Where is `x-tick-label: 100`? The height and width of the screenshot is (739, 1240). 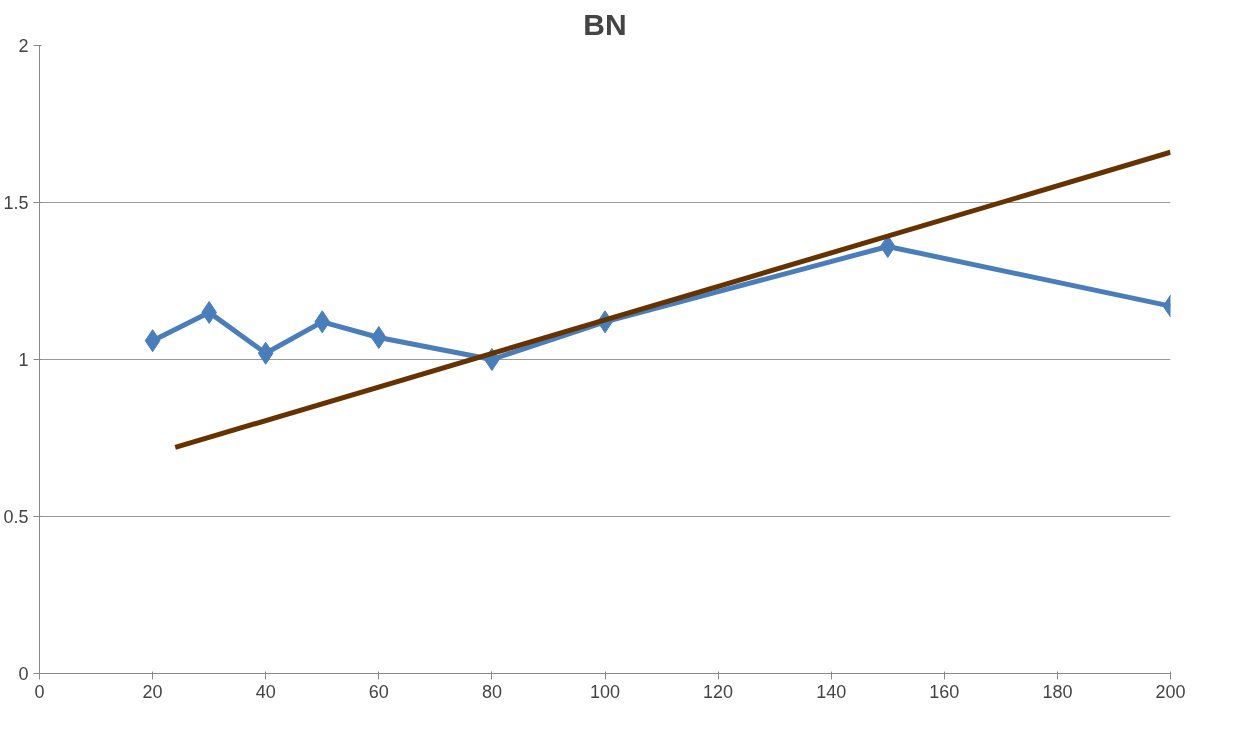
x-tick-label: 100 is located at coordinates (605, 691).